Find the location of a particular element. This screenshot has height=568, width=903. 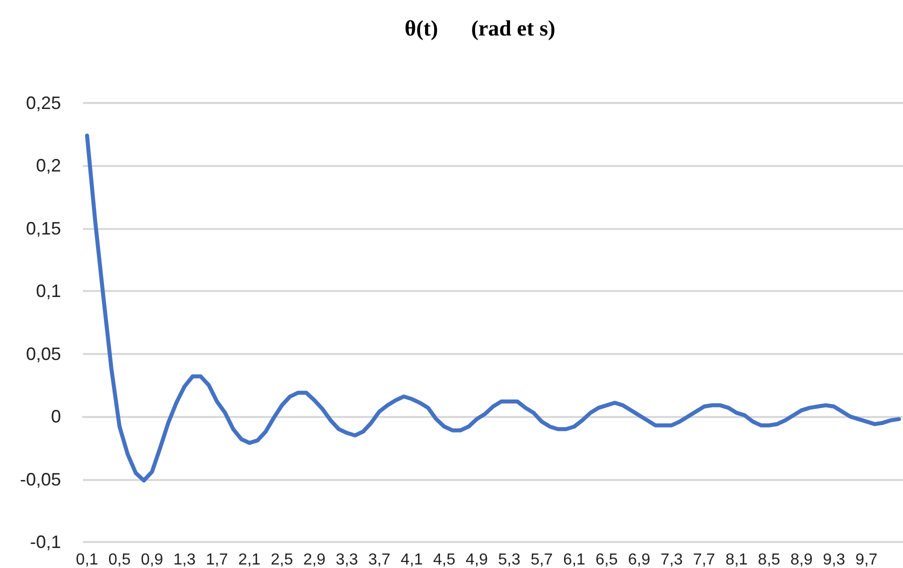

x-tick-label: 0,9 is located at coordinates (152, 560).